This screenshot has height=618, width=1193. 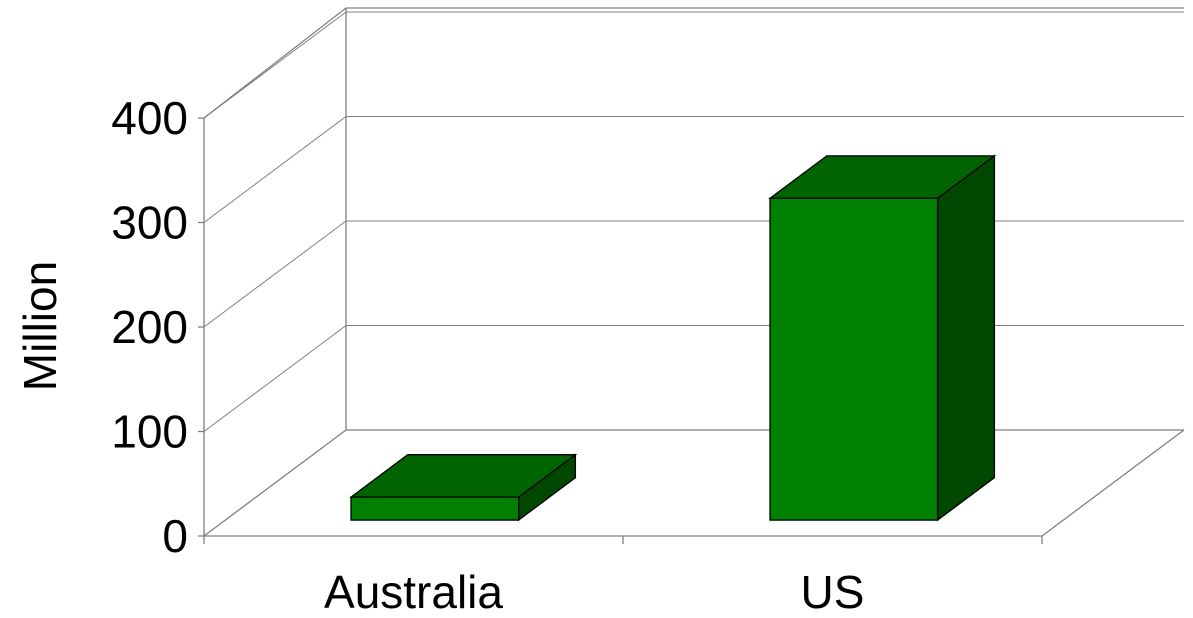 What do you see at coordinates (149, 118) in the screenshot?
I see `y-tick-label: 400` at bounding box center [149, 118].